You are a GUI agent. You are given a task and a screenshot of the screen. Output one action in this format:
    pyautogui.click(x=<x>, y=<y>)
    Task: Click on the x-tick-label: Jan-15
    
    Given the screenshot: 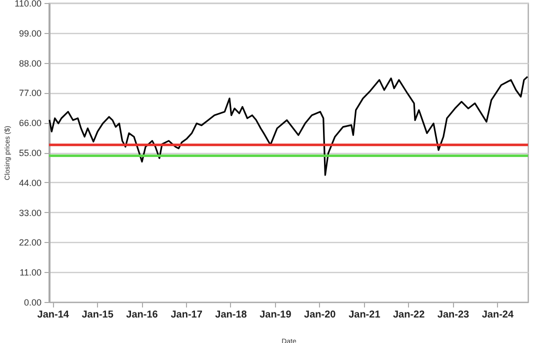 What is the action you would take?
    pyautogui.click(x=98, y=315)
    